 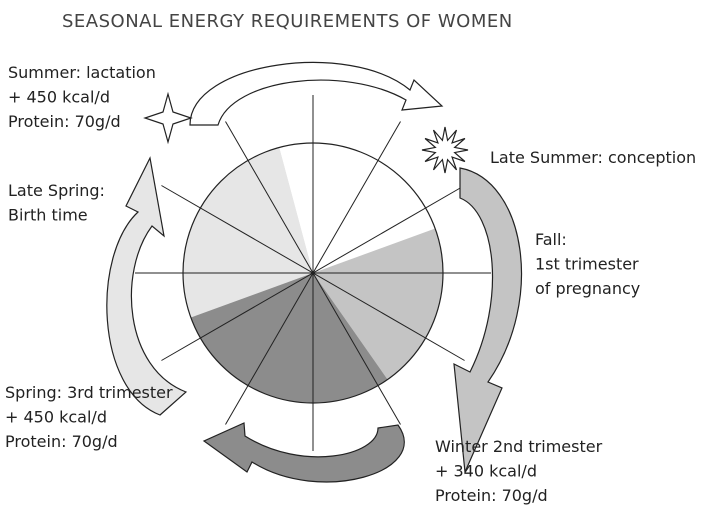 What do you see at coordinates (168, 118) in the screenshot?
I see `star` at bounding box center [168, 118].